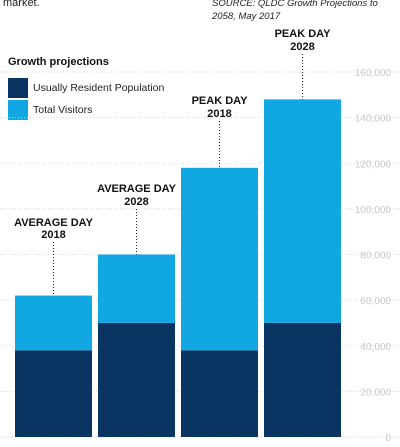 The height and width of the screenshot is (447, 400). I want to click on legend-label-visitors: Total Visitors, so click(63, 110).